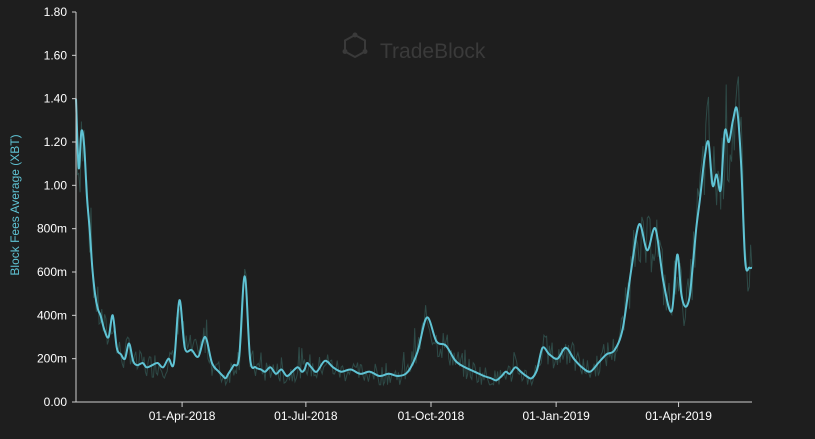 Image resolution: width=815 pixels, height=439 pixels. What do you see at coordinates (52, 315) in the screenshot?
I see `y-tick-label: 400m` at bounding box center [52, 315].